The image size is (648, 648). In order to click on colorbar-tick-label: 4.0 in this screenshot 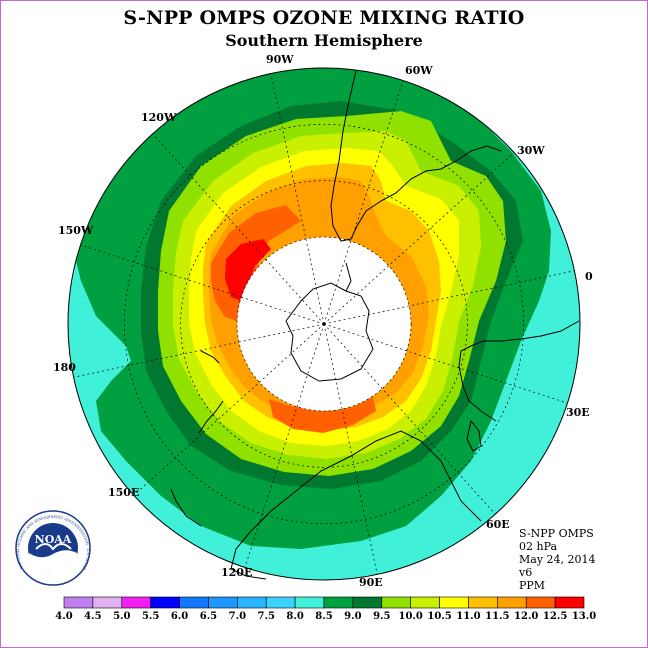, I will do `click(63, 616)`.